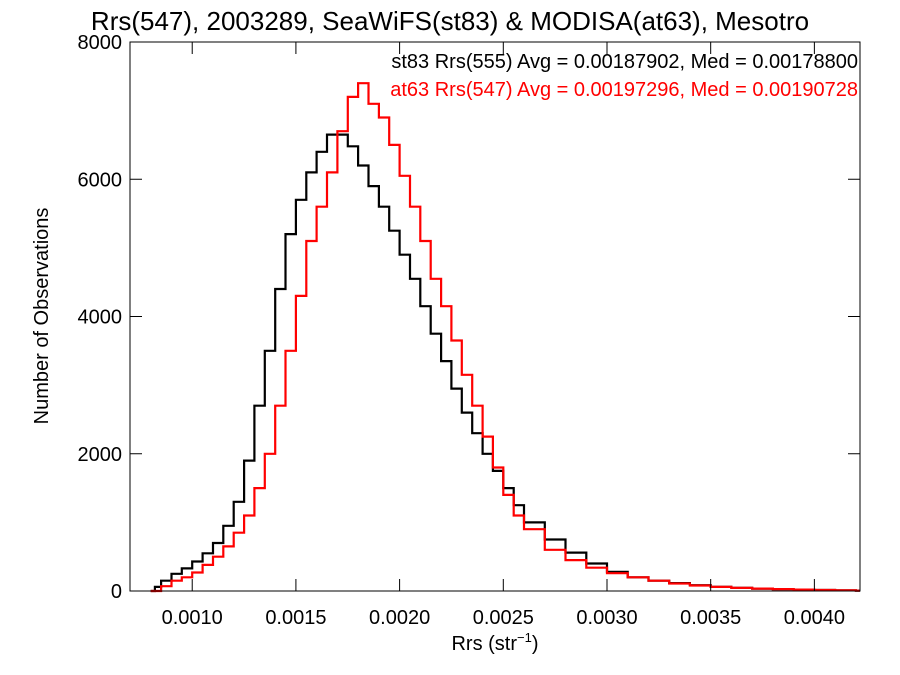 The height and width of the screenshot is (675, 900). I want to click on x-tick-label: 0.0020, so click(399, 618).